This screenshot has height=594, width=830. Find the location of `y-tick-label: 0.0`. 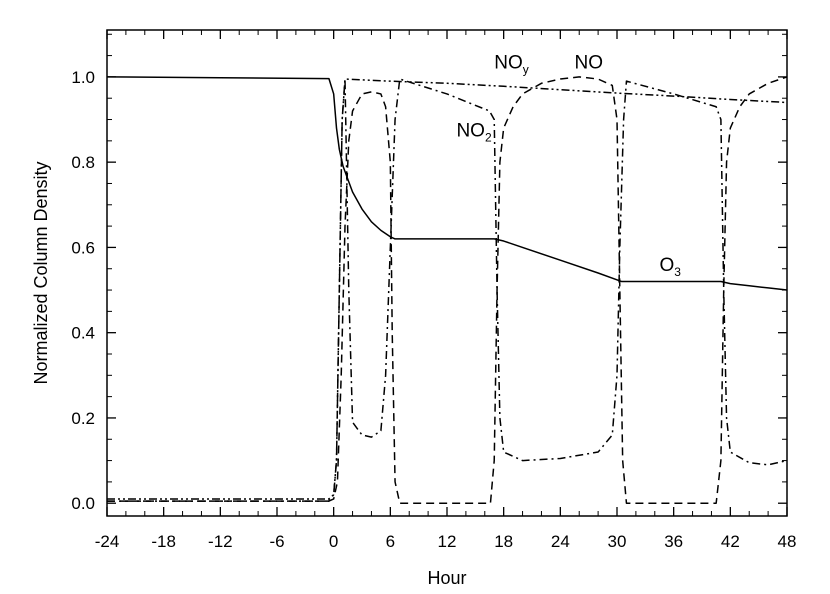

y-tick-label: 0.0 is located at coordinates (83, 503).